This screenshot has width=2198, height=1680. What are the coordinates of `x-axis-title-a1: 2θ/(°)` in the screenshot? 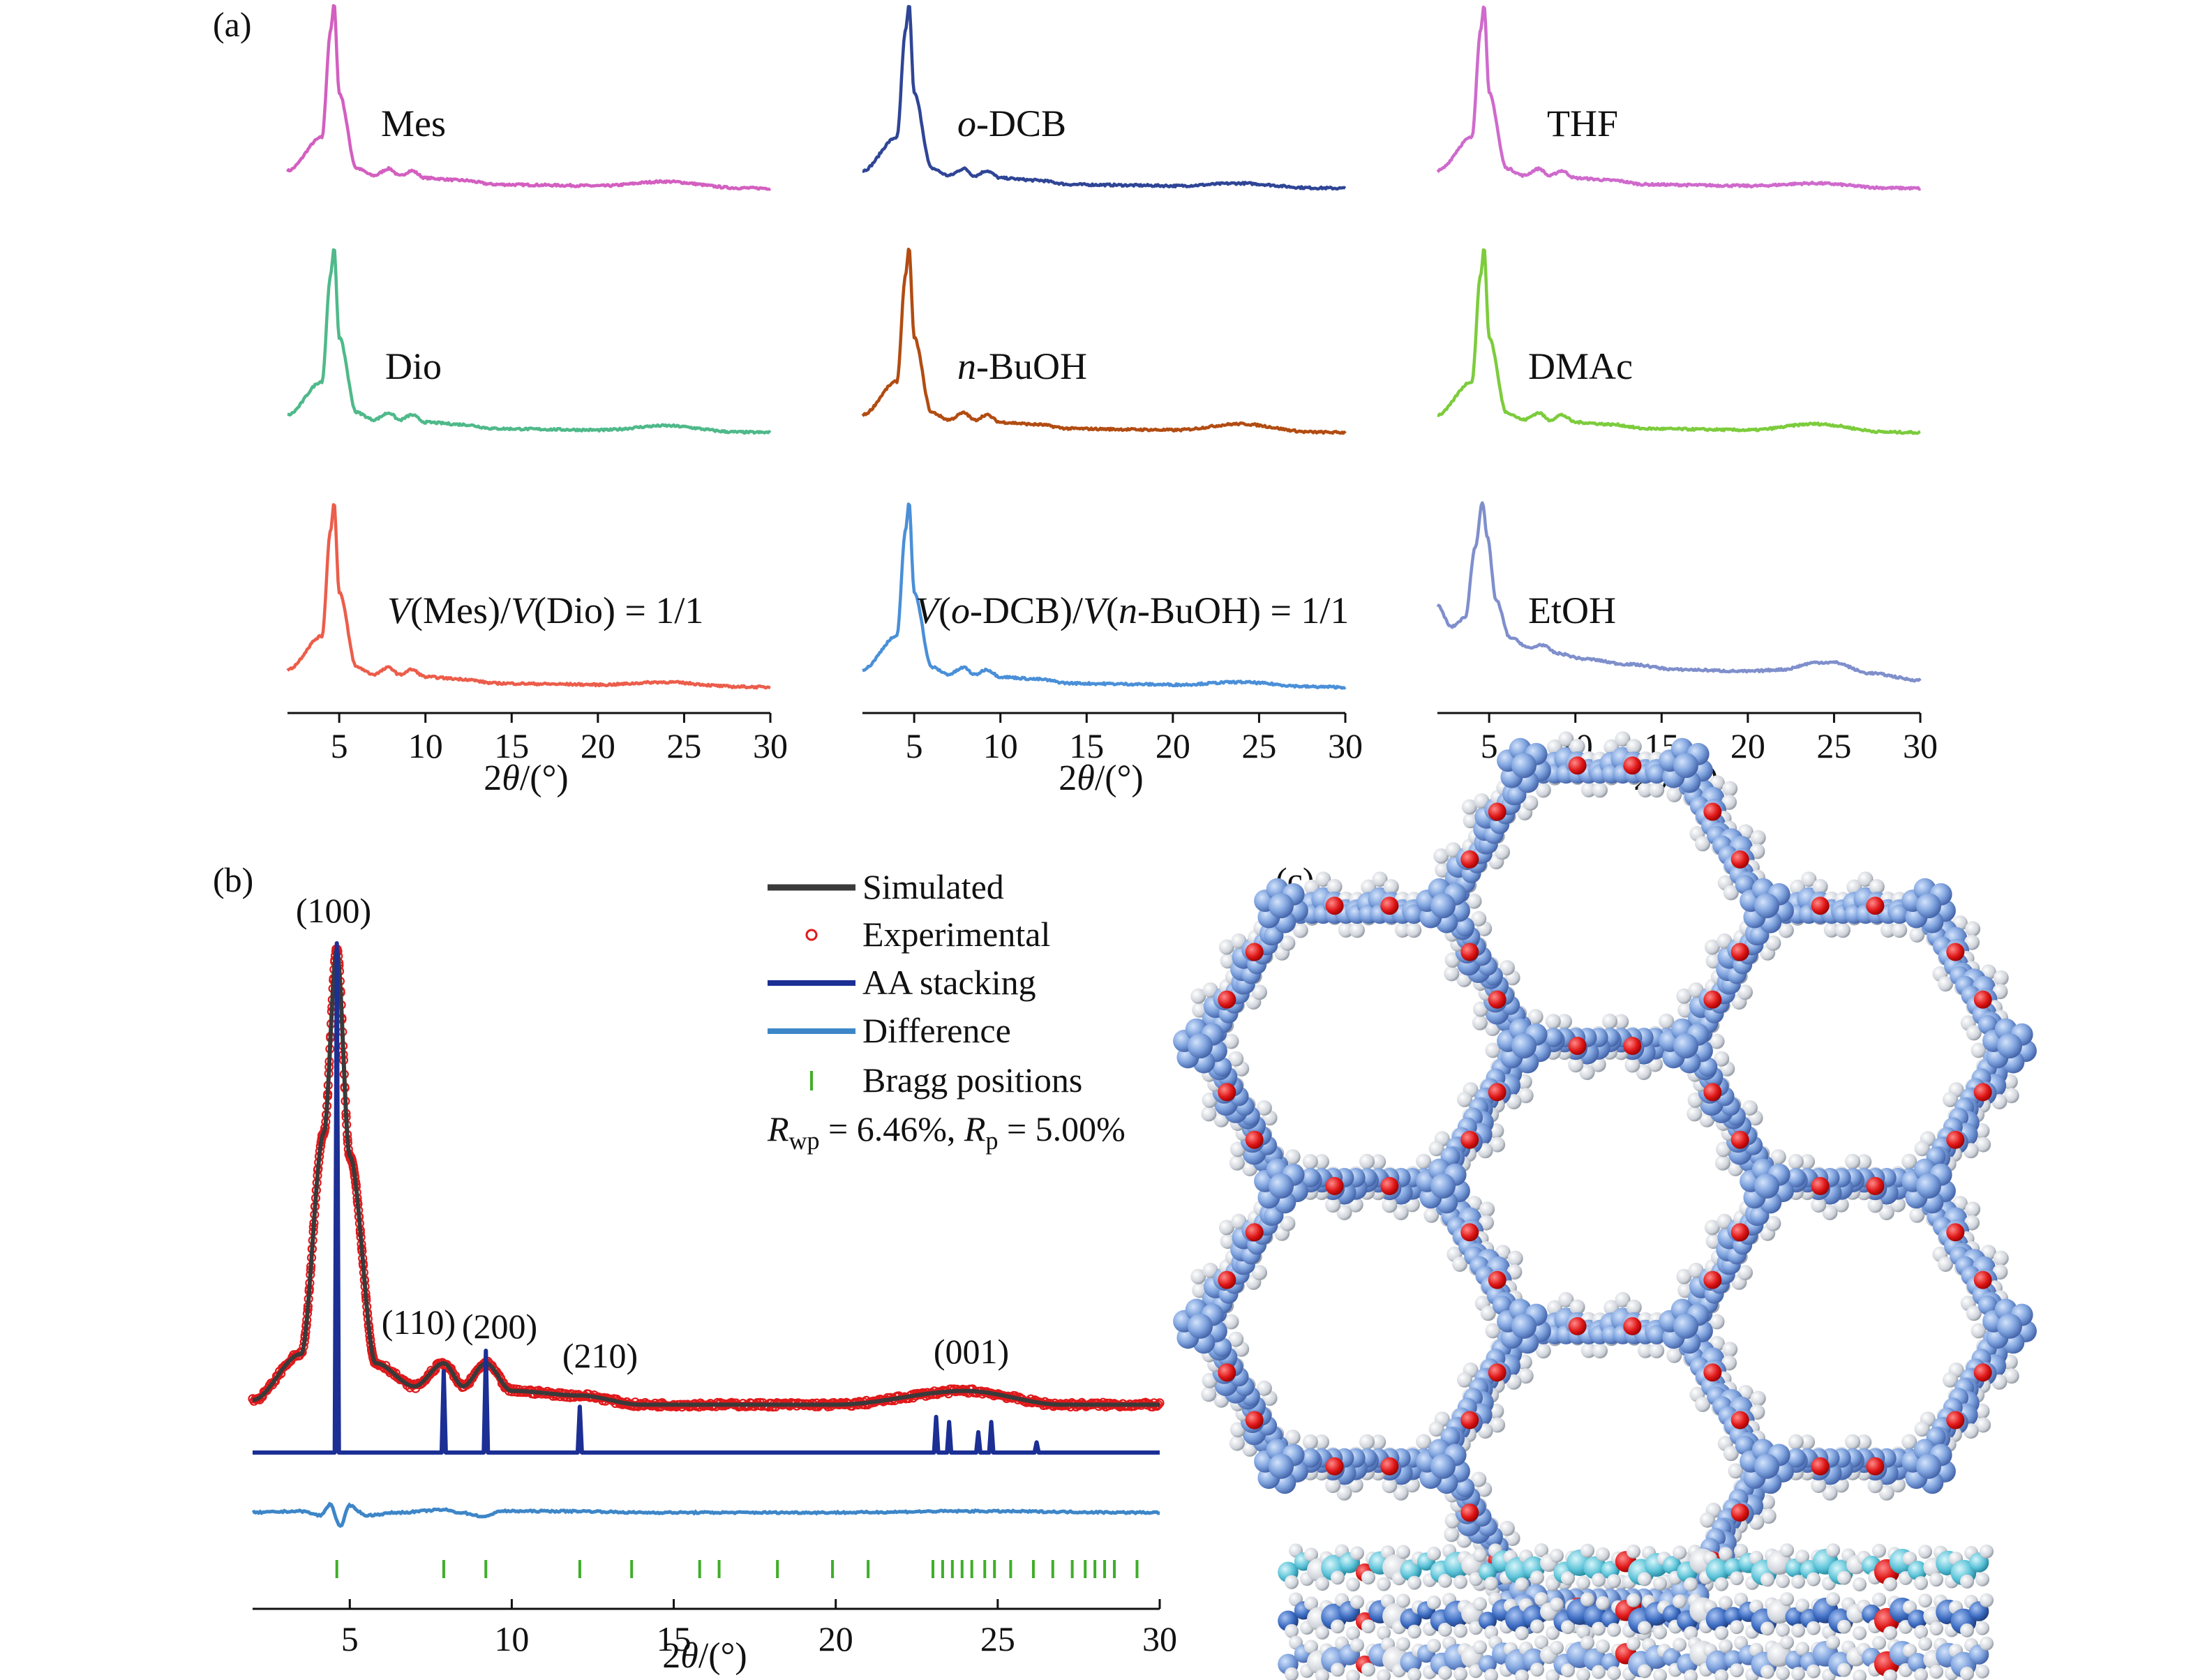 It's located at (526, 778).